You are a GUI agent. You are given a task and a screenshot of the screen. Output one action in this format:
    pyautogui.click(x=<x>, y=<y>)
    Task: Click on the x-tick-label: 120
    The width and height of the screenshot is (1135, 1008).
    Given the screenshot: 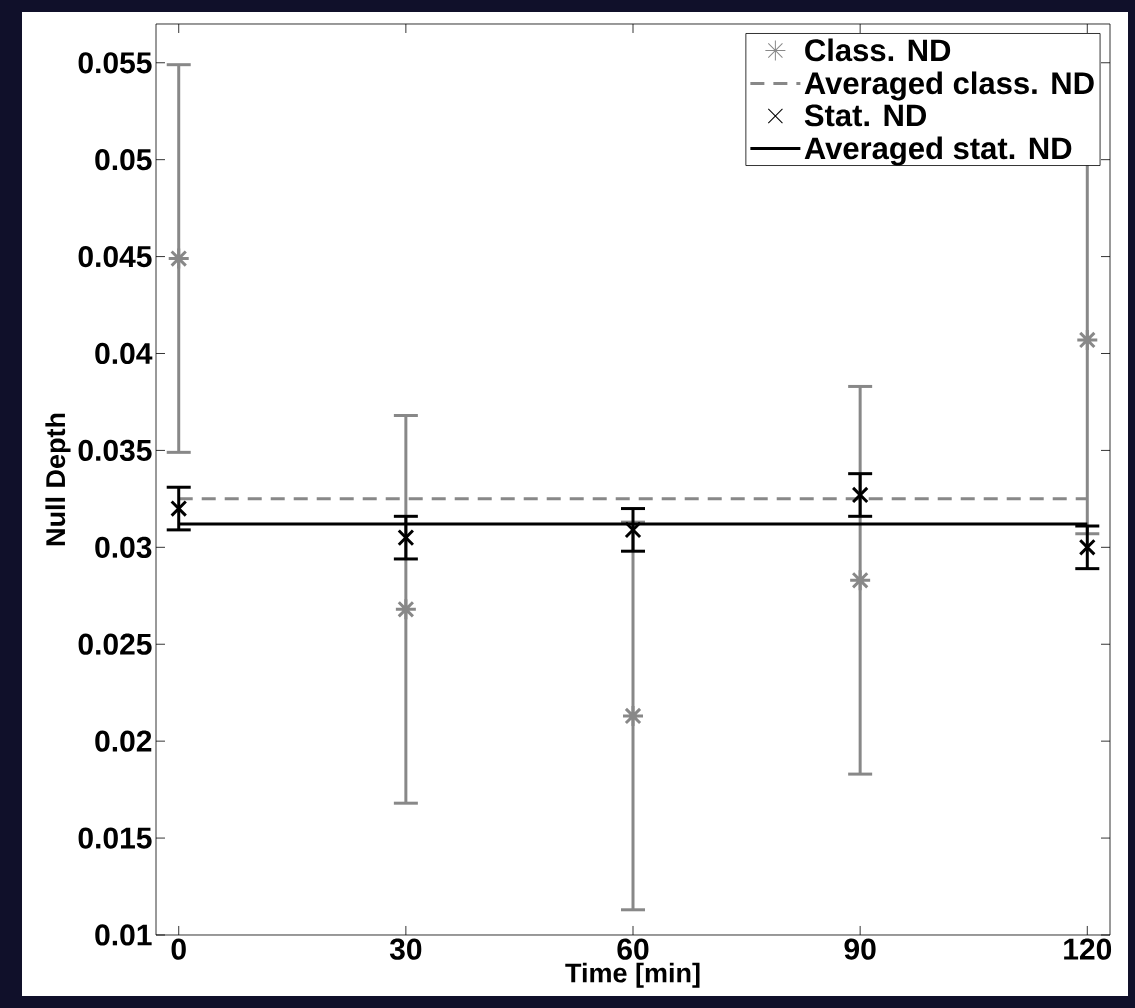 What is the action you would take?
    pyautogui.click(x=1088, y=949)
    